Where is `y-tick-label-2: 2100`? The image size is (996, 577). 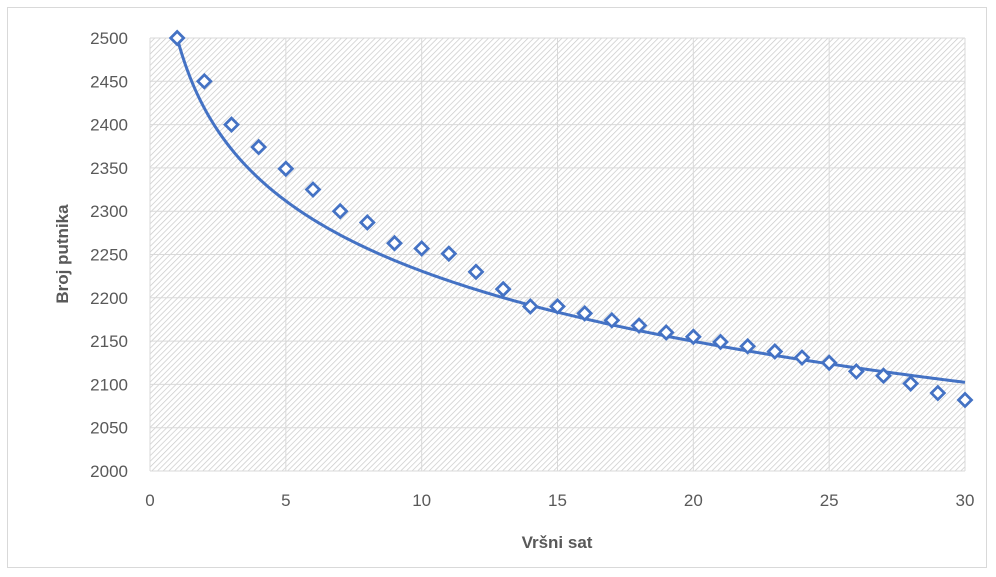
y-tick-label-2: 2100 is located at coordinates (109, 384).